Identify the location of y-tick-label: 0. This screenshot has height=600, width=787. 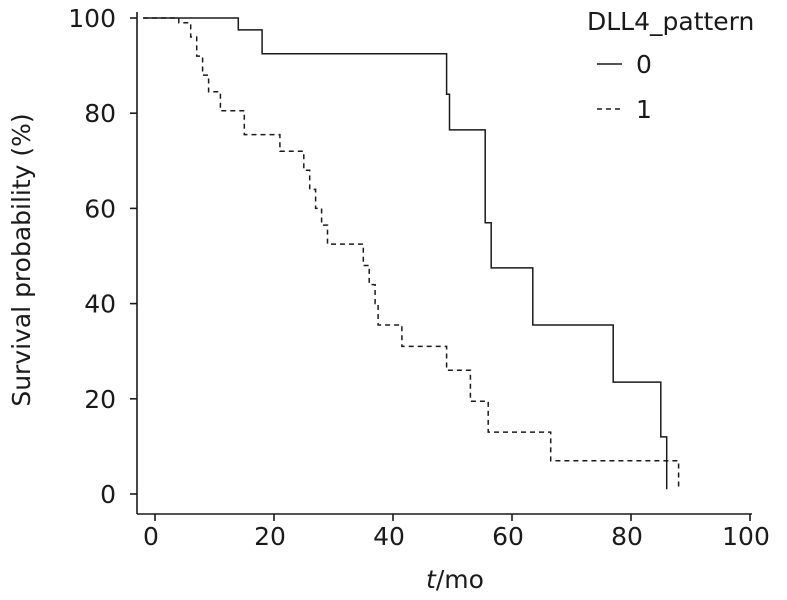
(108, 494).